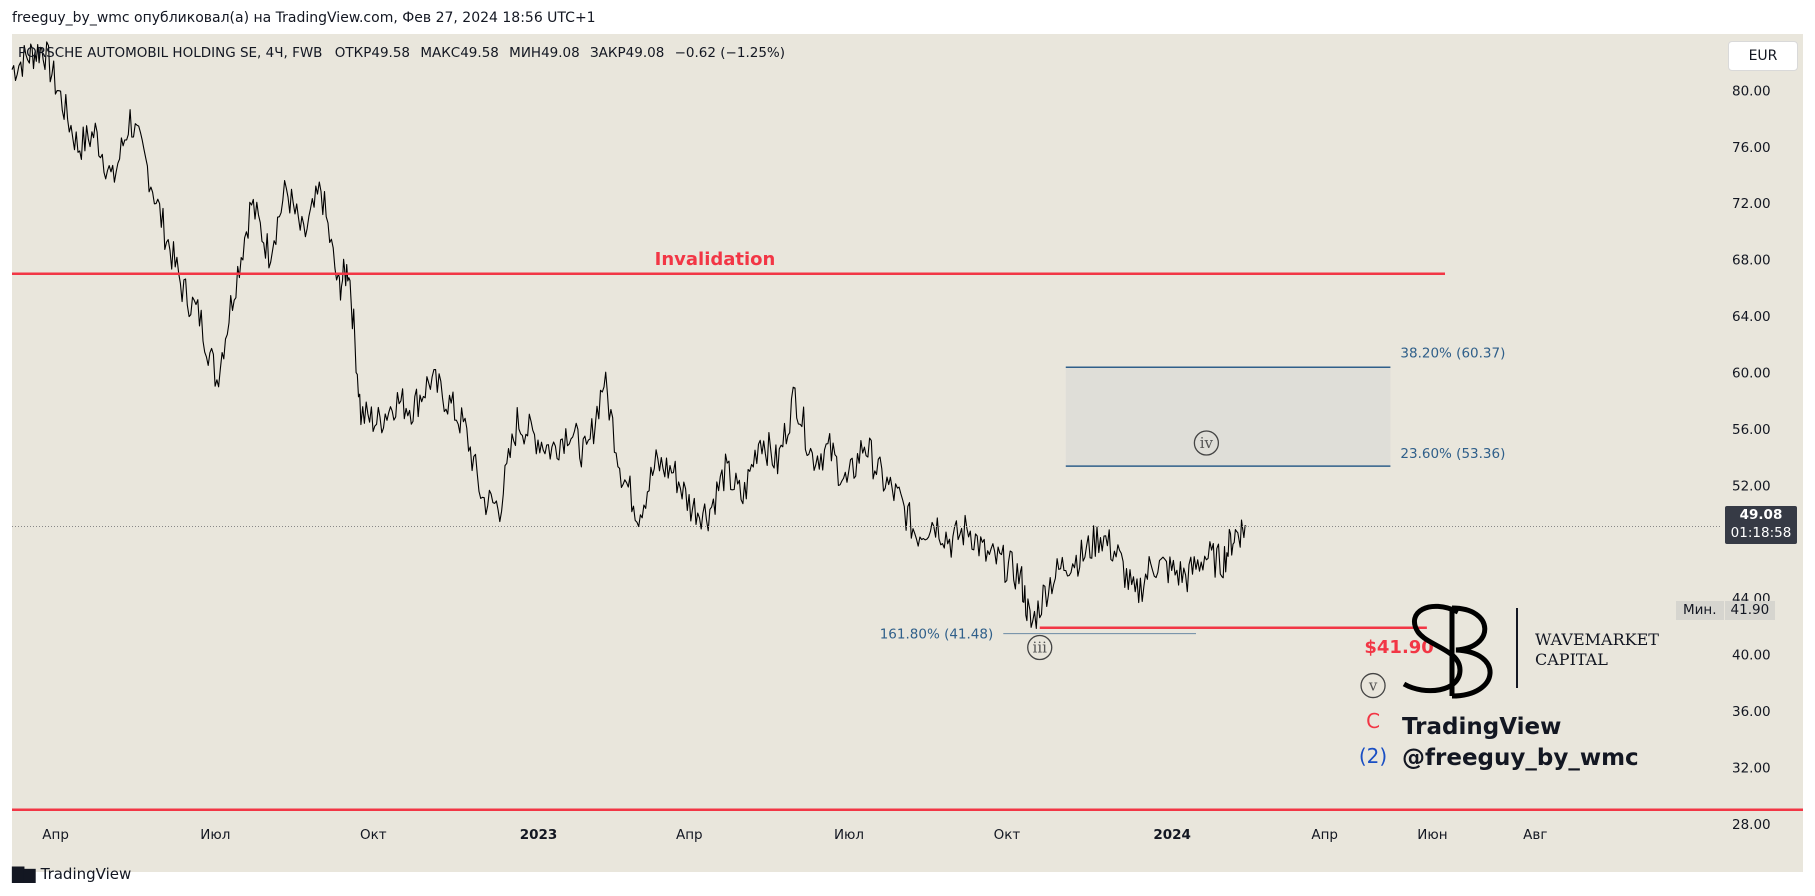 Image resolution: width=1815 pixels, height=896 pixels. Describe the element at coordinates (1751, 148) in the screenshot. I see `y-tick-label: 76.00` at that location.